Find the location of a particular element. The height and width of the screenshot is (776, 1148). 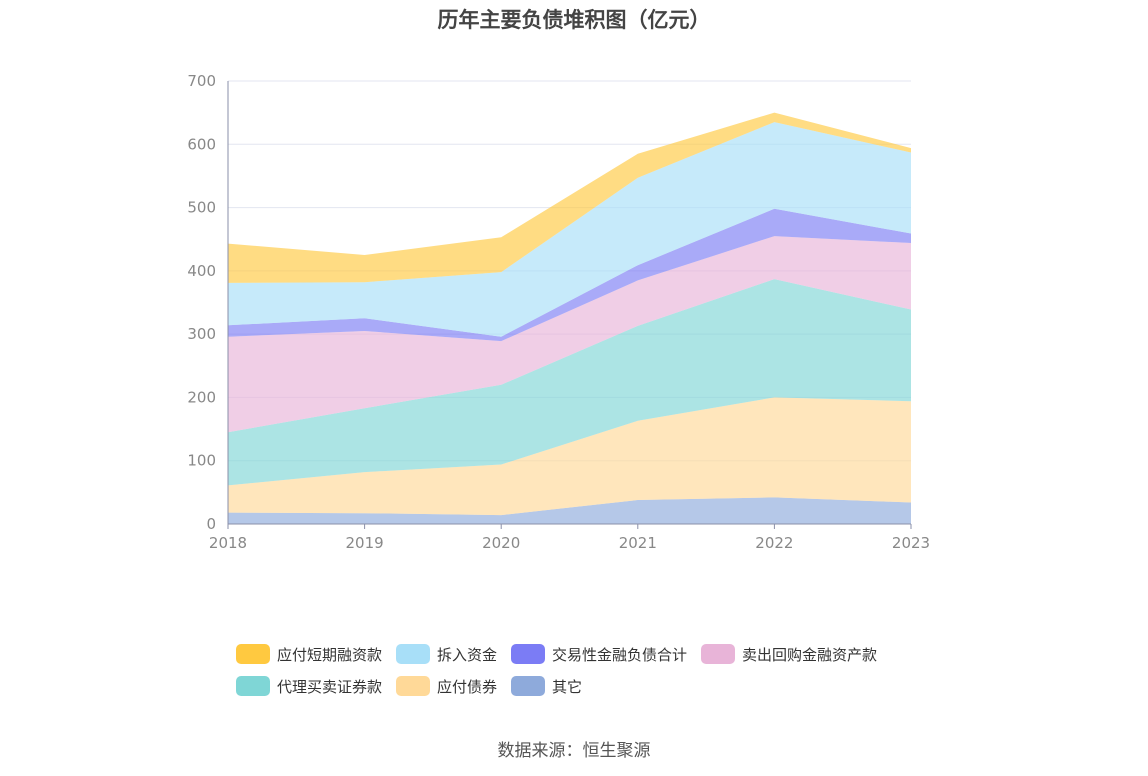

y-tick-label: 600 is located at coordinates (201, 144).